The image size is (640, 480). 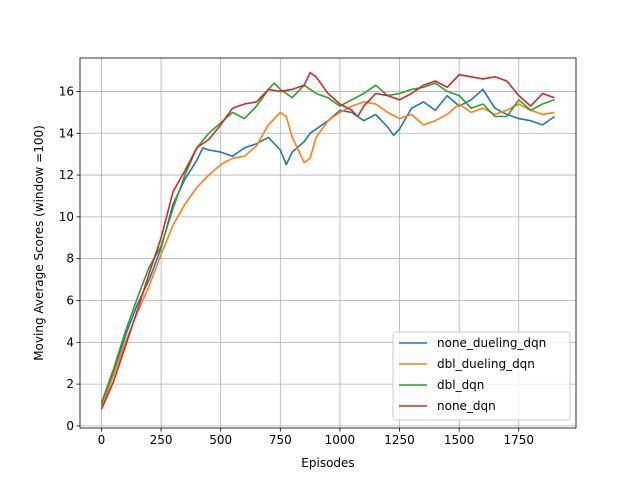 I want to click on x-axis-title: Episodes, so click(x=327, y=463).